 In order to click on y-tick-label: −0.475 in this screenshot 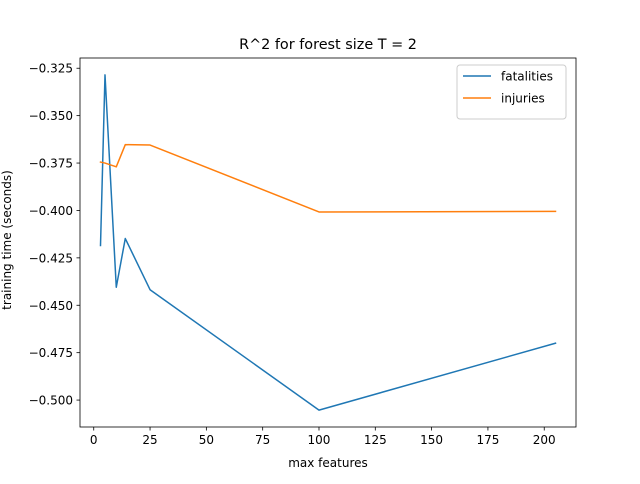, I will do `click(51, 353)`.